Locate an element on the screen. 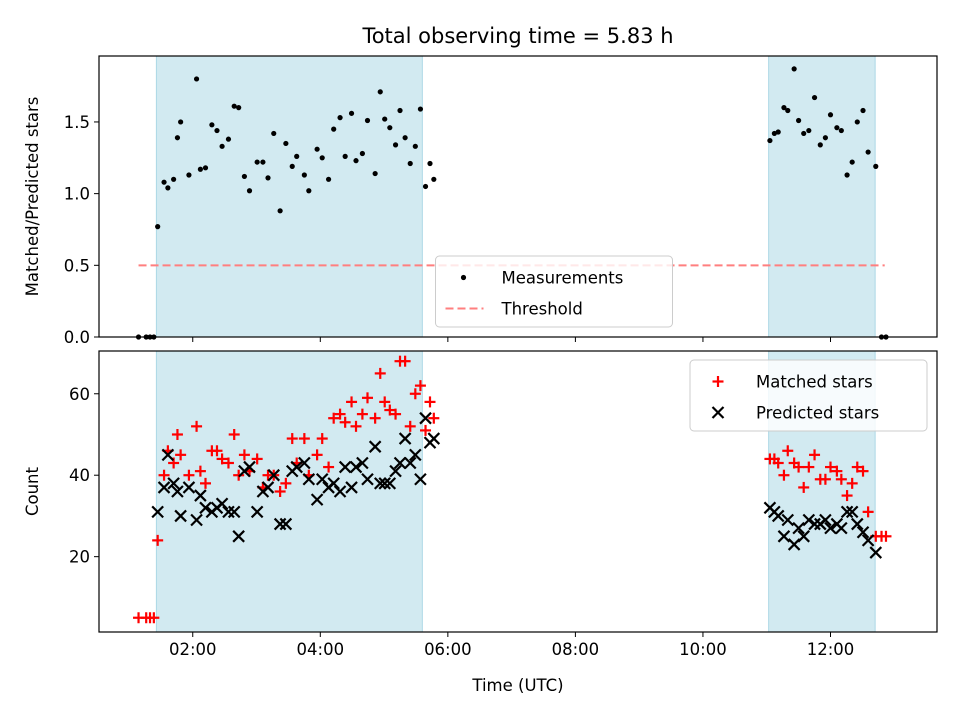 The height and width of the screenshot is (720, 960). x-tick-label: 02:00 is located at coordinates (193, 649).